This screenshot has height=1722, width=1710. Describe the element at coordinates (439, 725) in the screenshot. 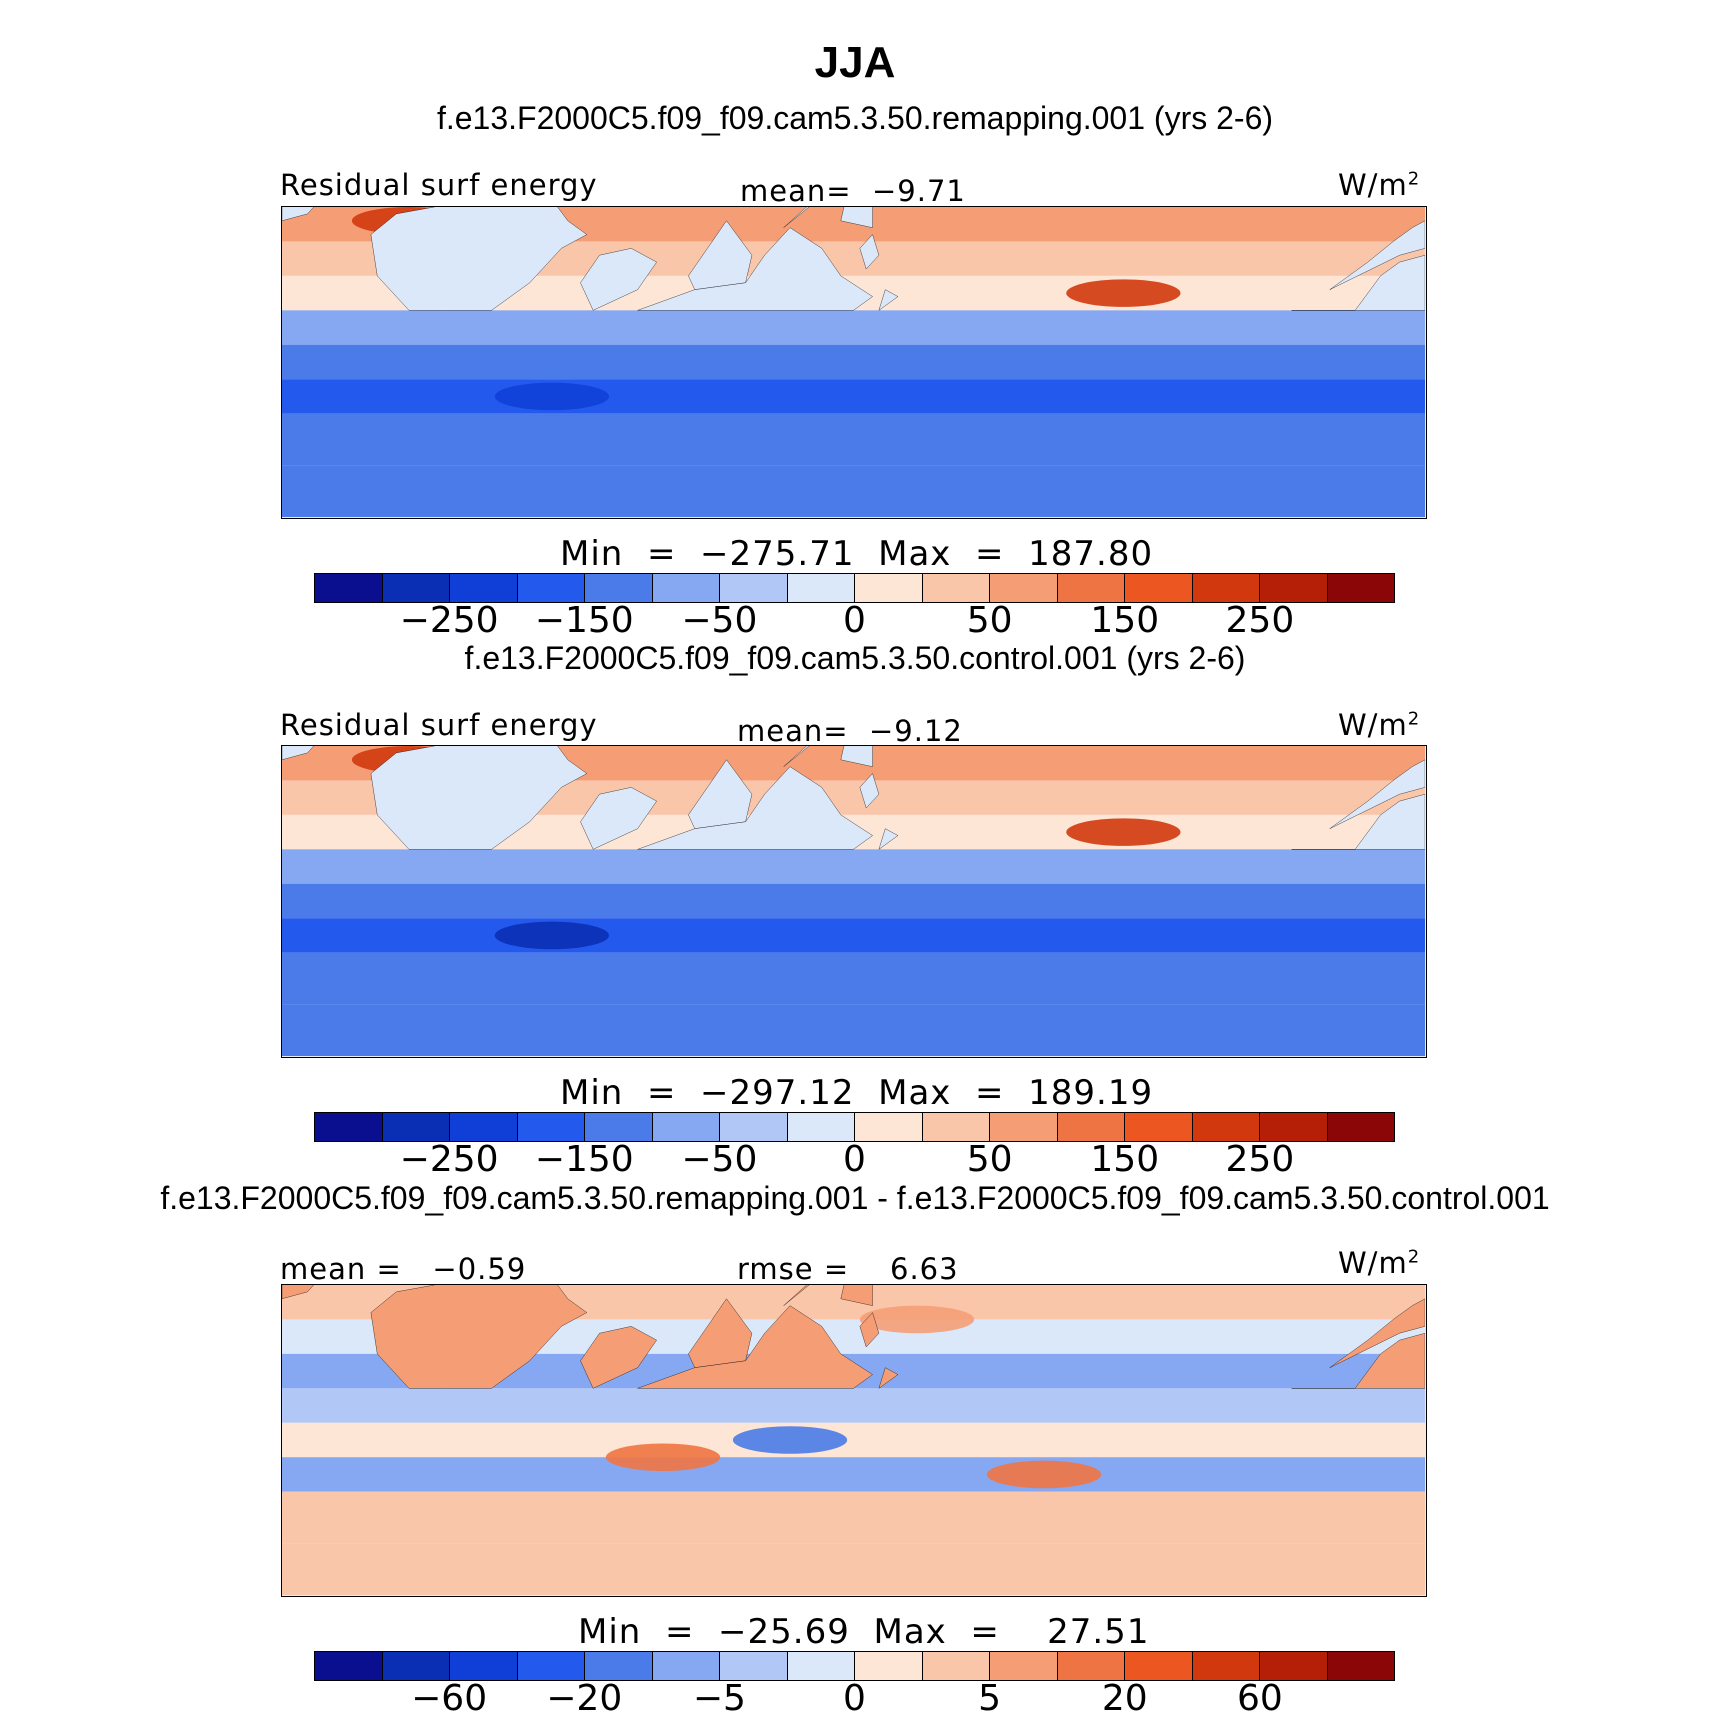

I see `panel-2-variable-label: Residual surf energy` at that location.